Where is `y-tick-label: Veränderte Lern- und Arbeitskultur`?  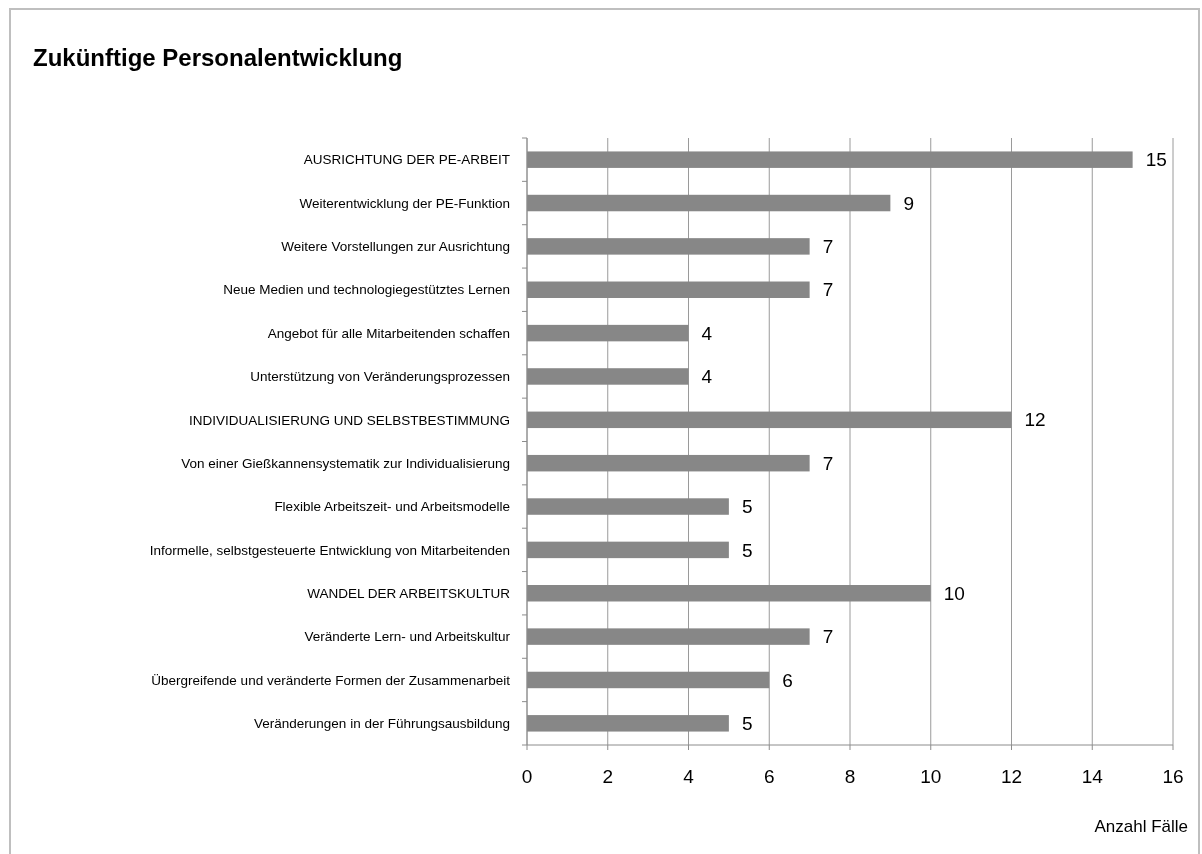
y-tick-label: Veränderte Lern- und Arbeitskultur is located at coordinates (407, 637).